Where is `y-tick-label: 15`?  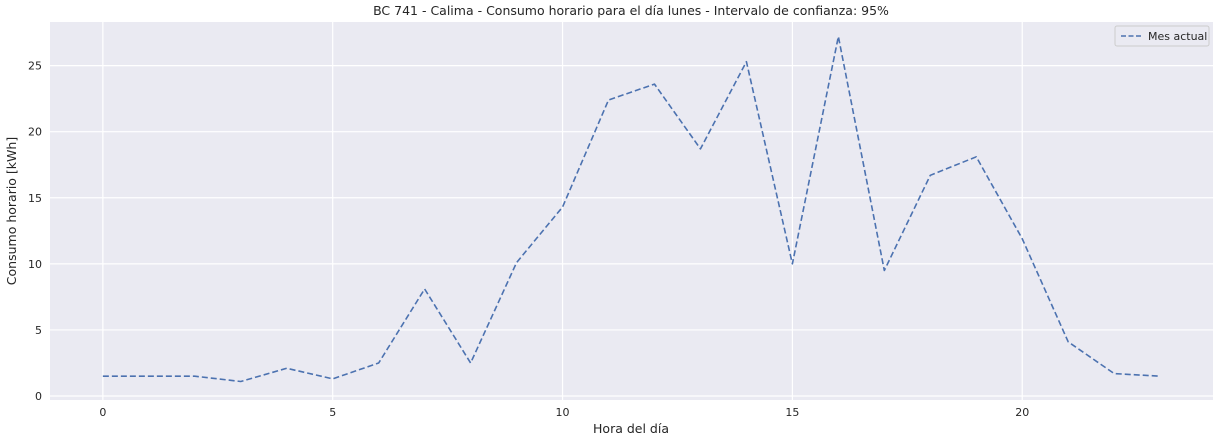
y-tick-label: 15 is located at coordinates (35, 198).